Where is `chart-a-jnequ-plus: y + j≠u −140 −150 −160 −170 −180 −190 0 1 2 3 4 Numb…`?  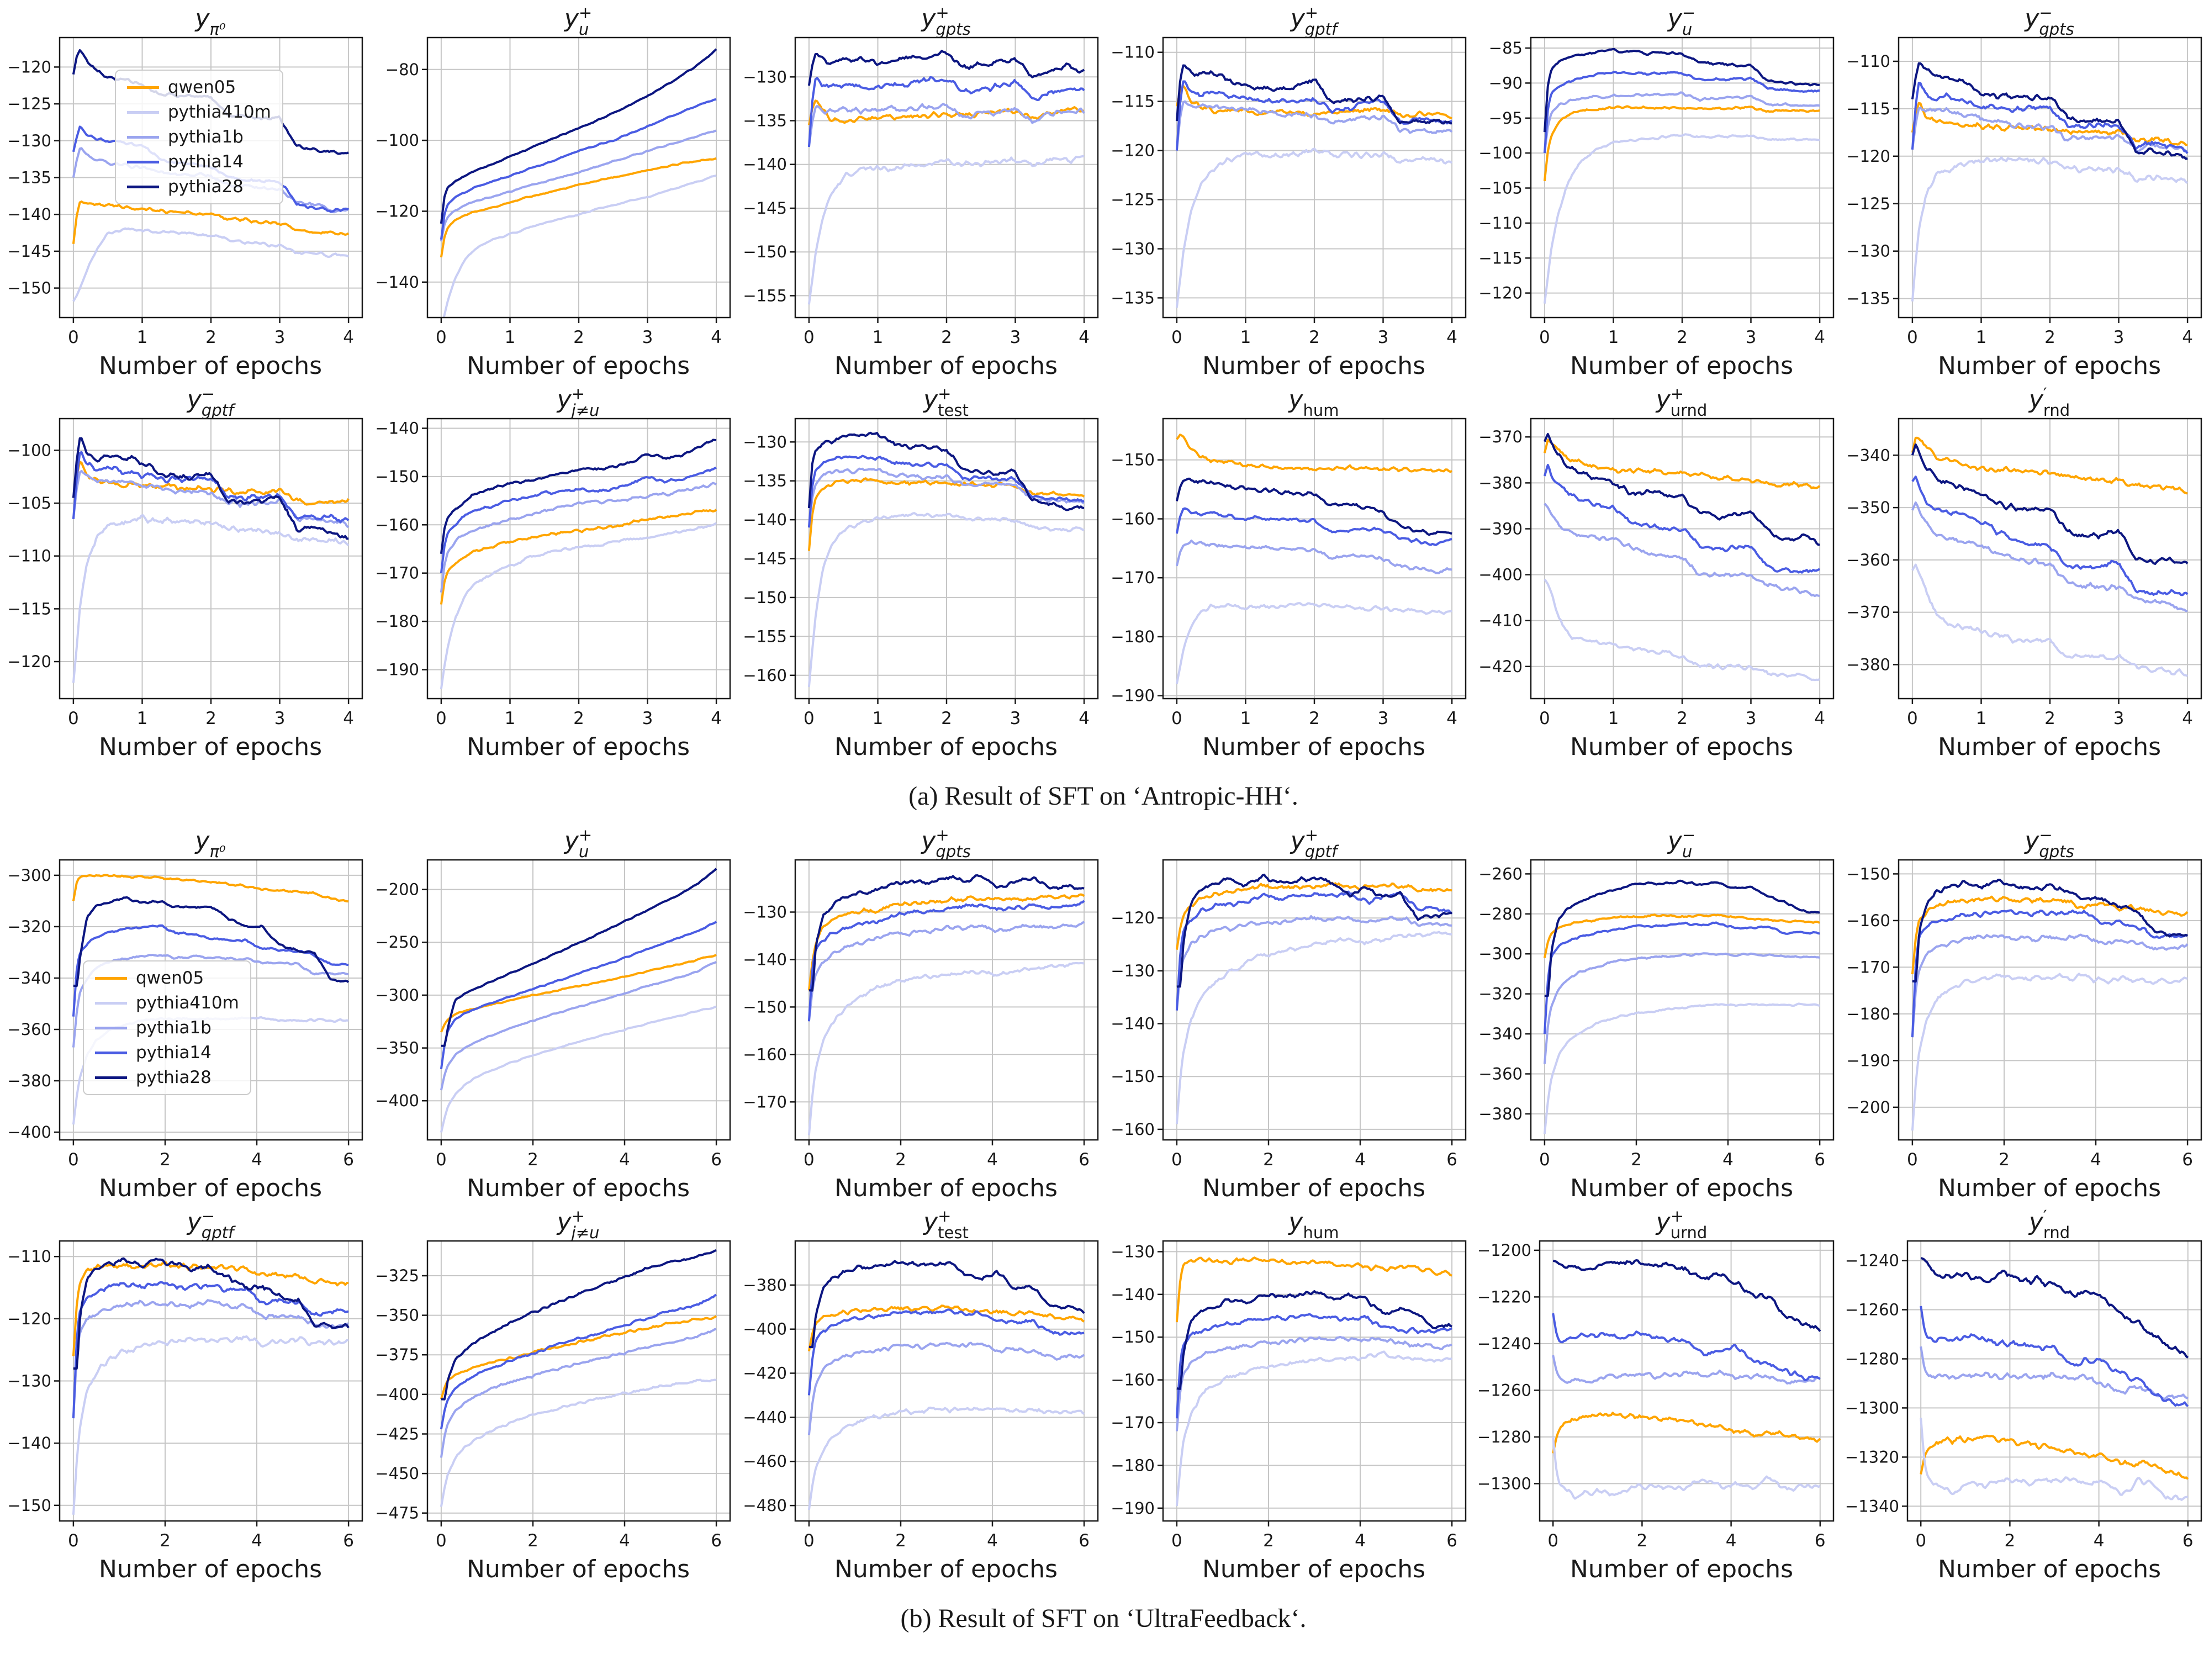
chart-a-jnequ-plus: y + j≠u −140 −150 −160 −170 −180 −190 0 1 2 3 4 Numb… is located at coordinates (552, 576).